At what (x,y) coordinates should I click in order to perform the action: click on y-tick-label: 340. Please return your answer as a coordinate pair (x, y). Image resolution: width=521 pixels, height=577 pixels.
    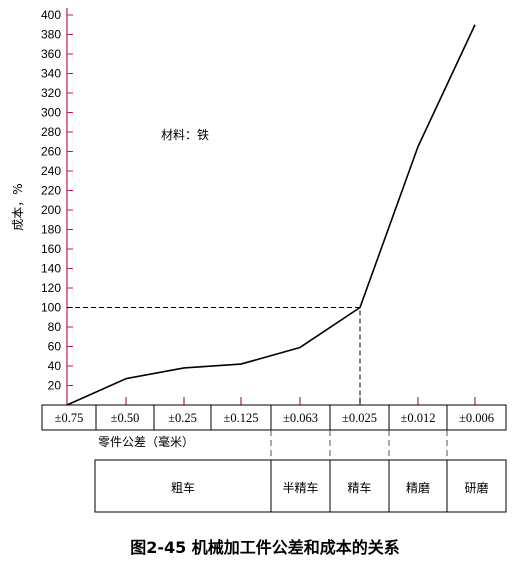
    Looking at the image, I should click on (51, 74).